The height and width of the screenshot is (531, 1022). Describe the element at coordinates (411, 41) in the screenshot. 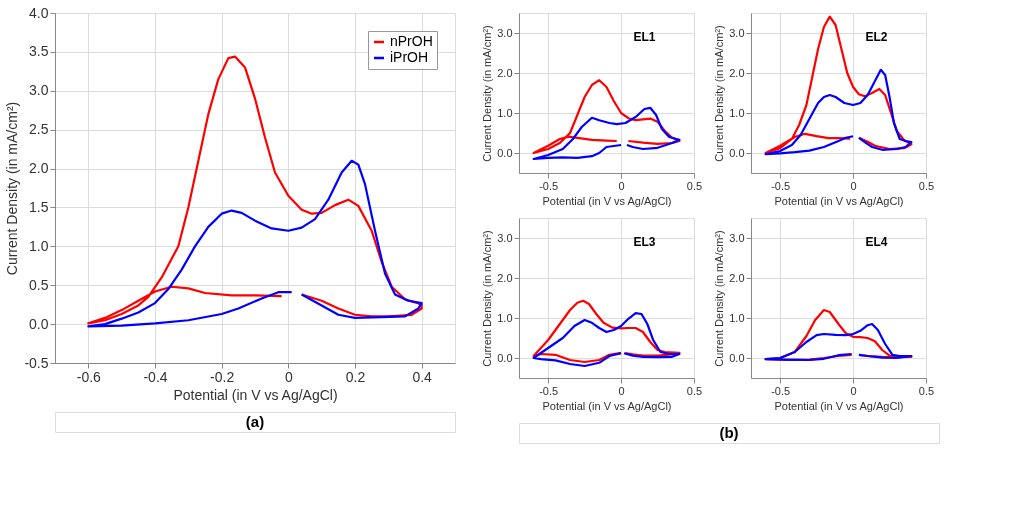

I see `legend-label: nPrOH` at that location.